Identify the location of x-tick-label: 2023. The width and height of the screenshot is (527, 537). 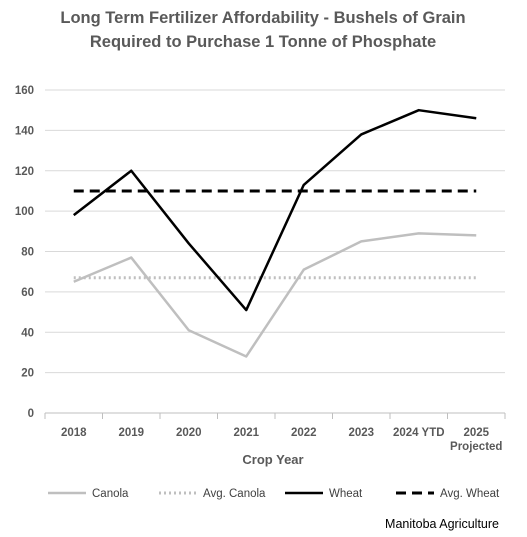
(361, 433).